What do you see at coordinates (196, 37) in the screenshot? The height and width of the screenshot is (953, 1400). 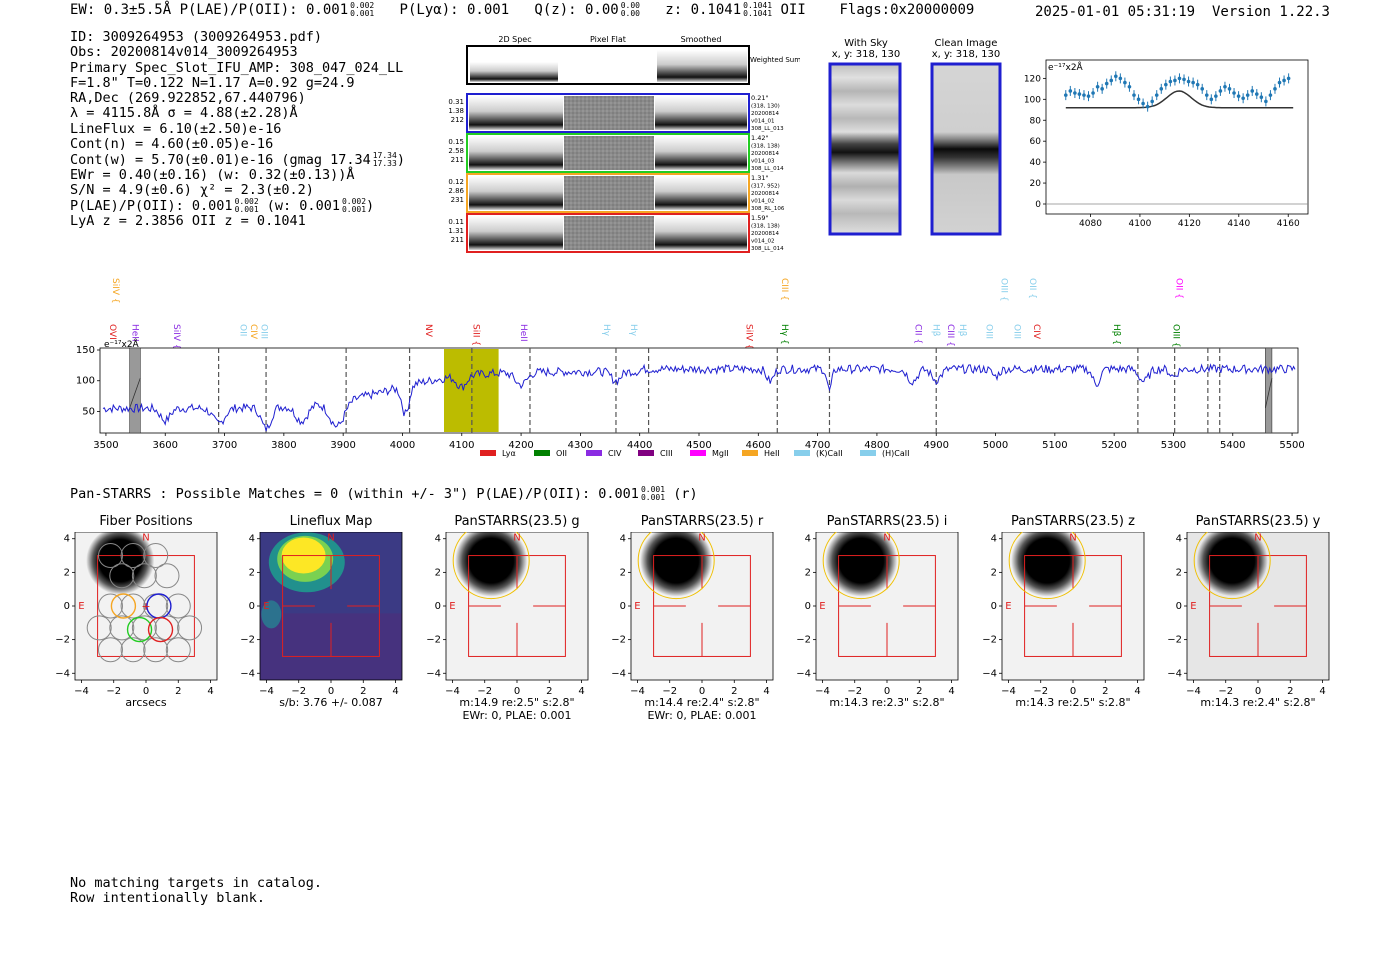 I see `info-id: ID: 3009264953 (3009264953.pdf)` at bounding box center [196, 37].